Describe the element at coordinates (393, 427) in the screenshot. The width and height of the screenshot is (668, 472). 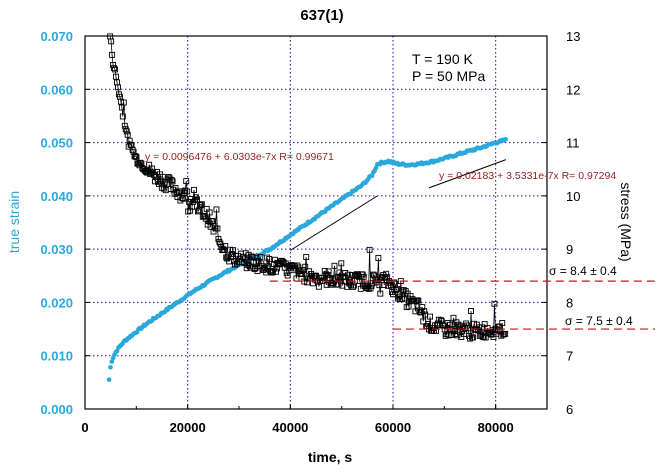
I see `x-tick-label: 60000` at that location.